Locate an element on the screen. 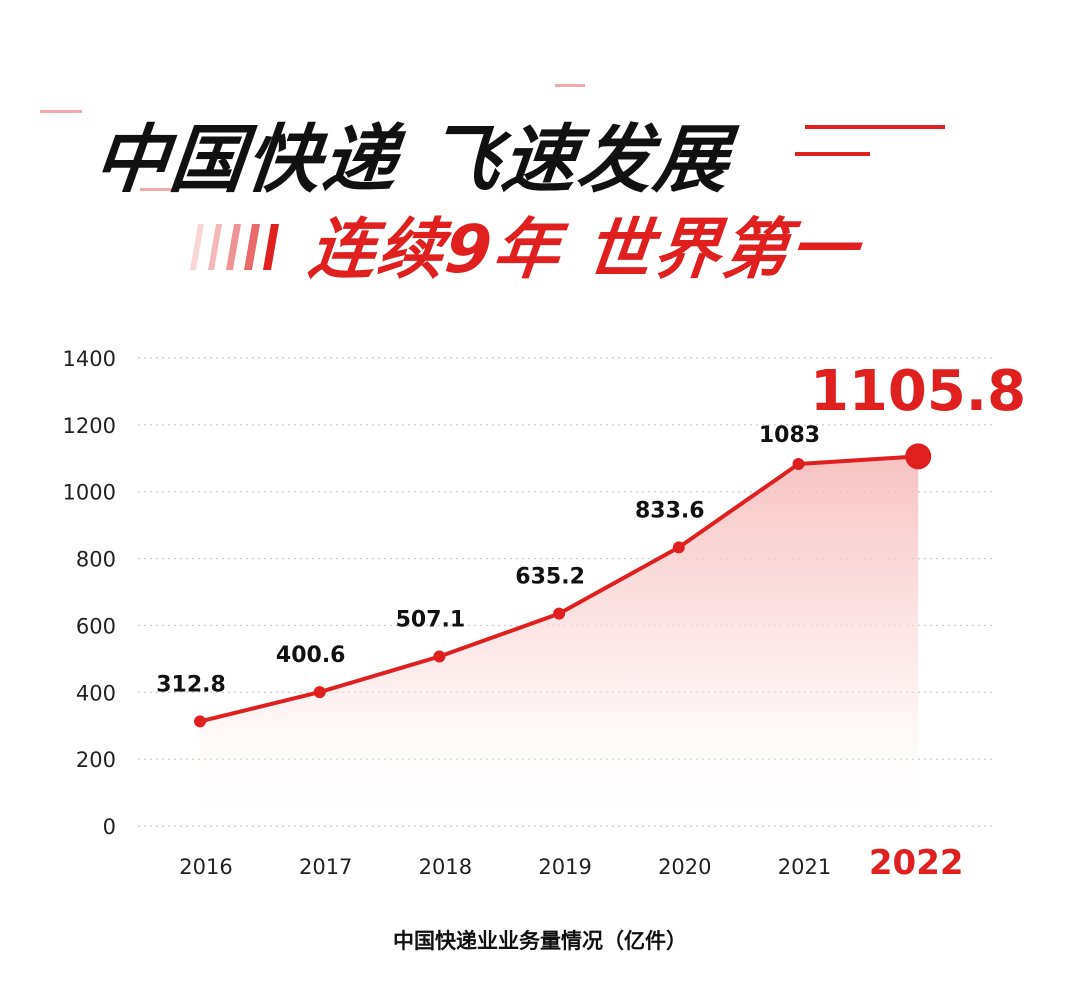  x-axis-title: 中国快递业业务量情况（亿件） is located at coordinates (540, 941).